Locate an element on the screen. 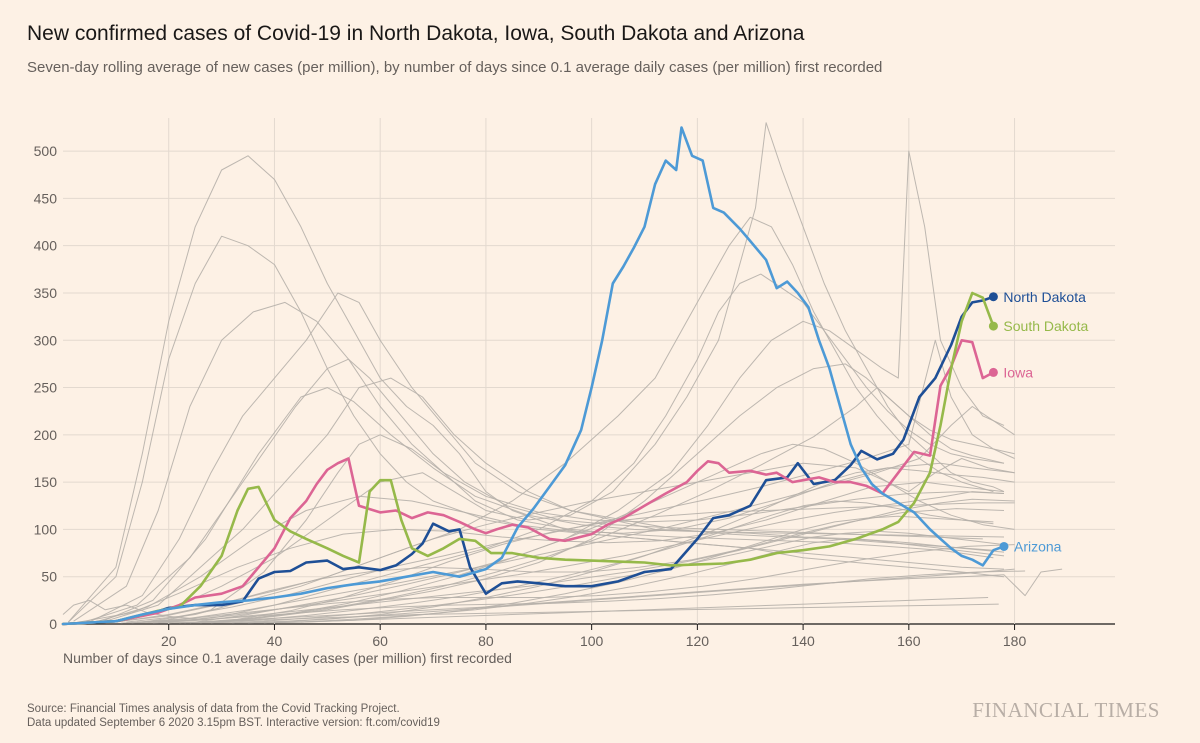 Image resolution: width=1200 pixels, height=743 pixels. x-tick-label: 40 is located at coordinates (275, 641).